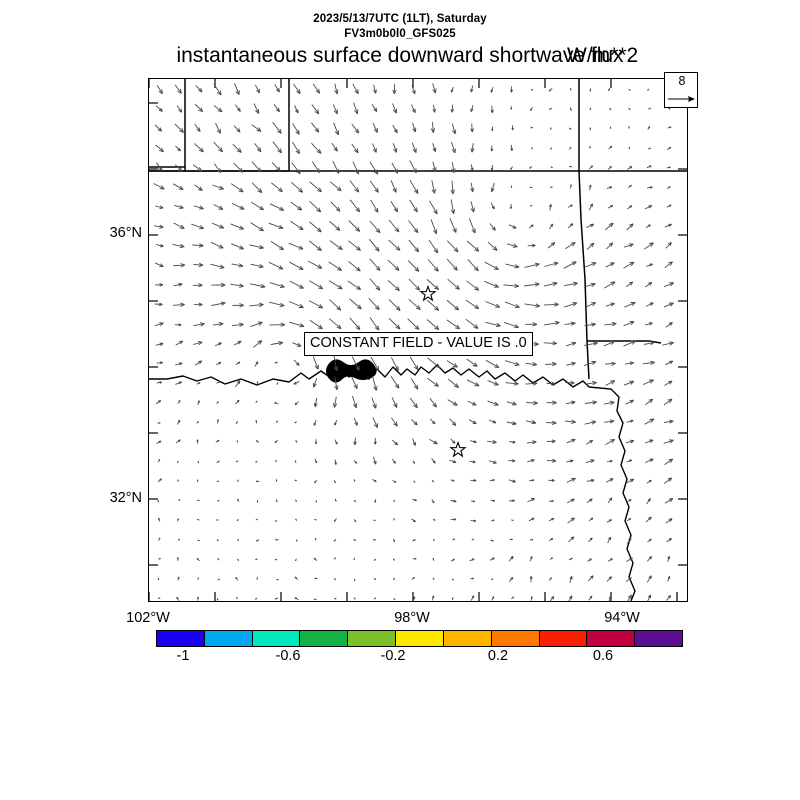 The image size is (800, 800). What do you see at coordinates (428, 293) in the screenshot?
I see `station-marker-north` at bounding box center [428, 293].